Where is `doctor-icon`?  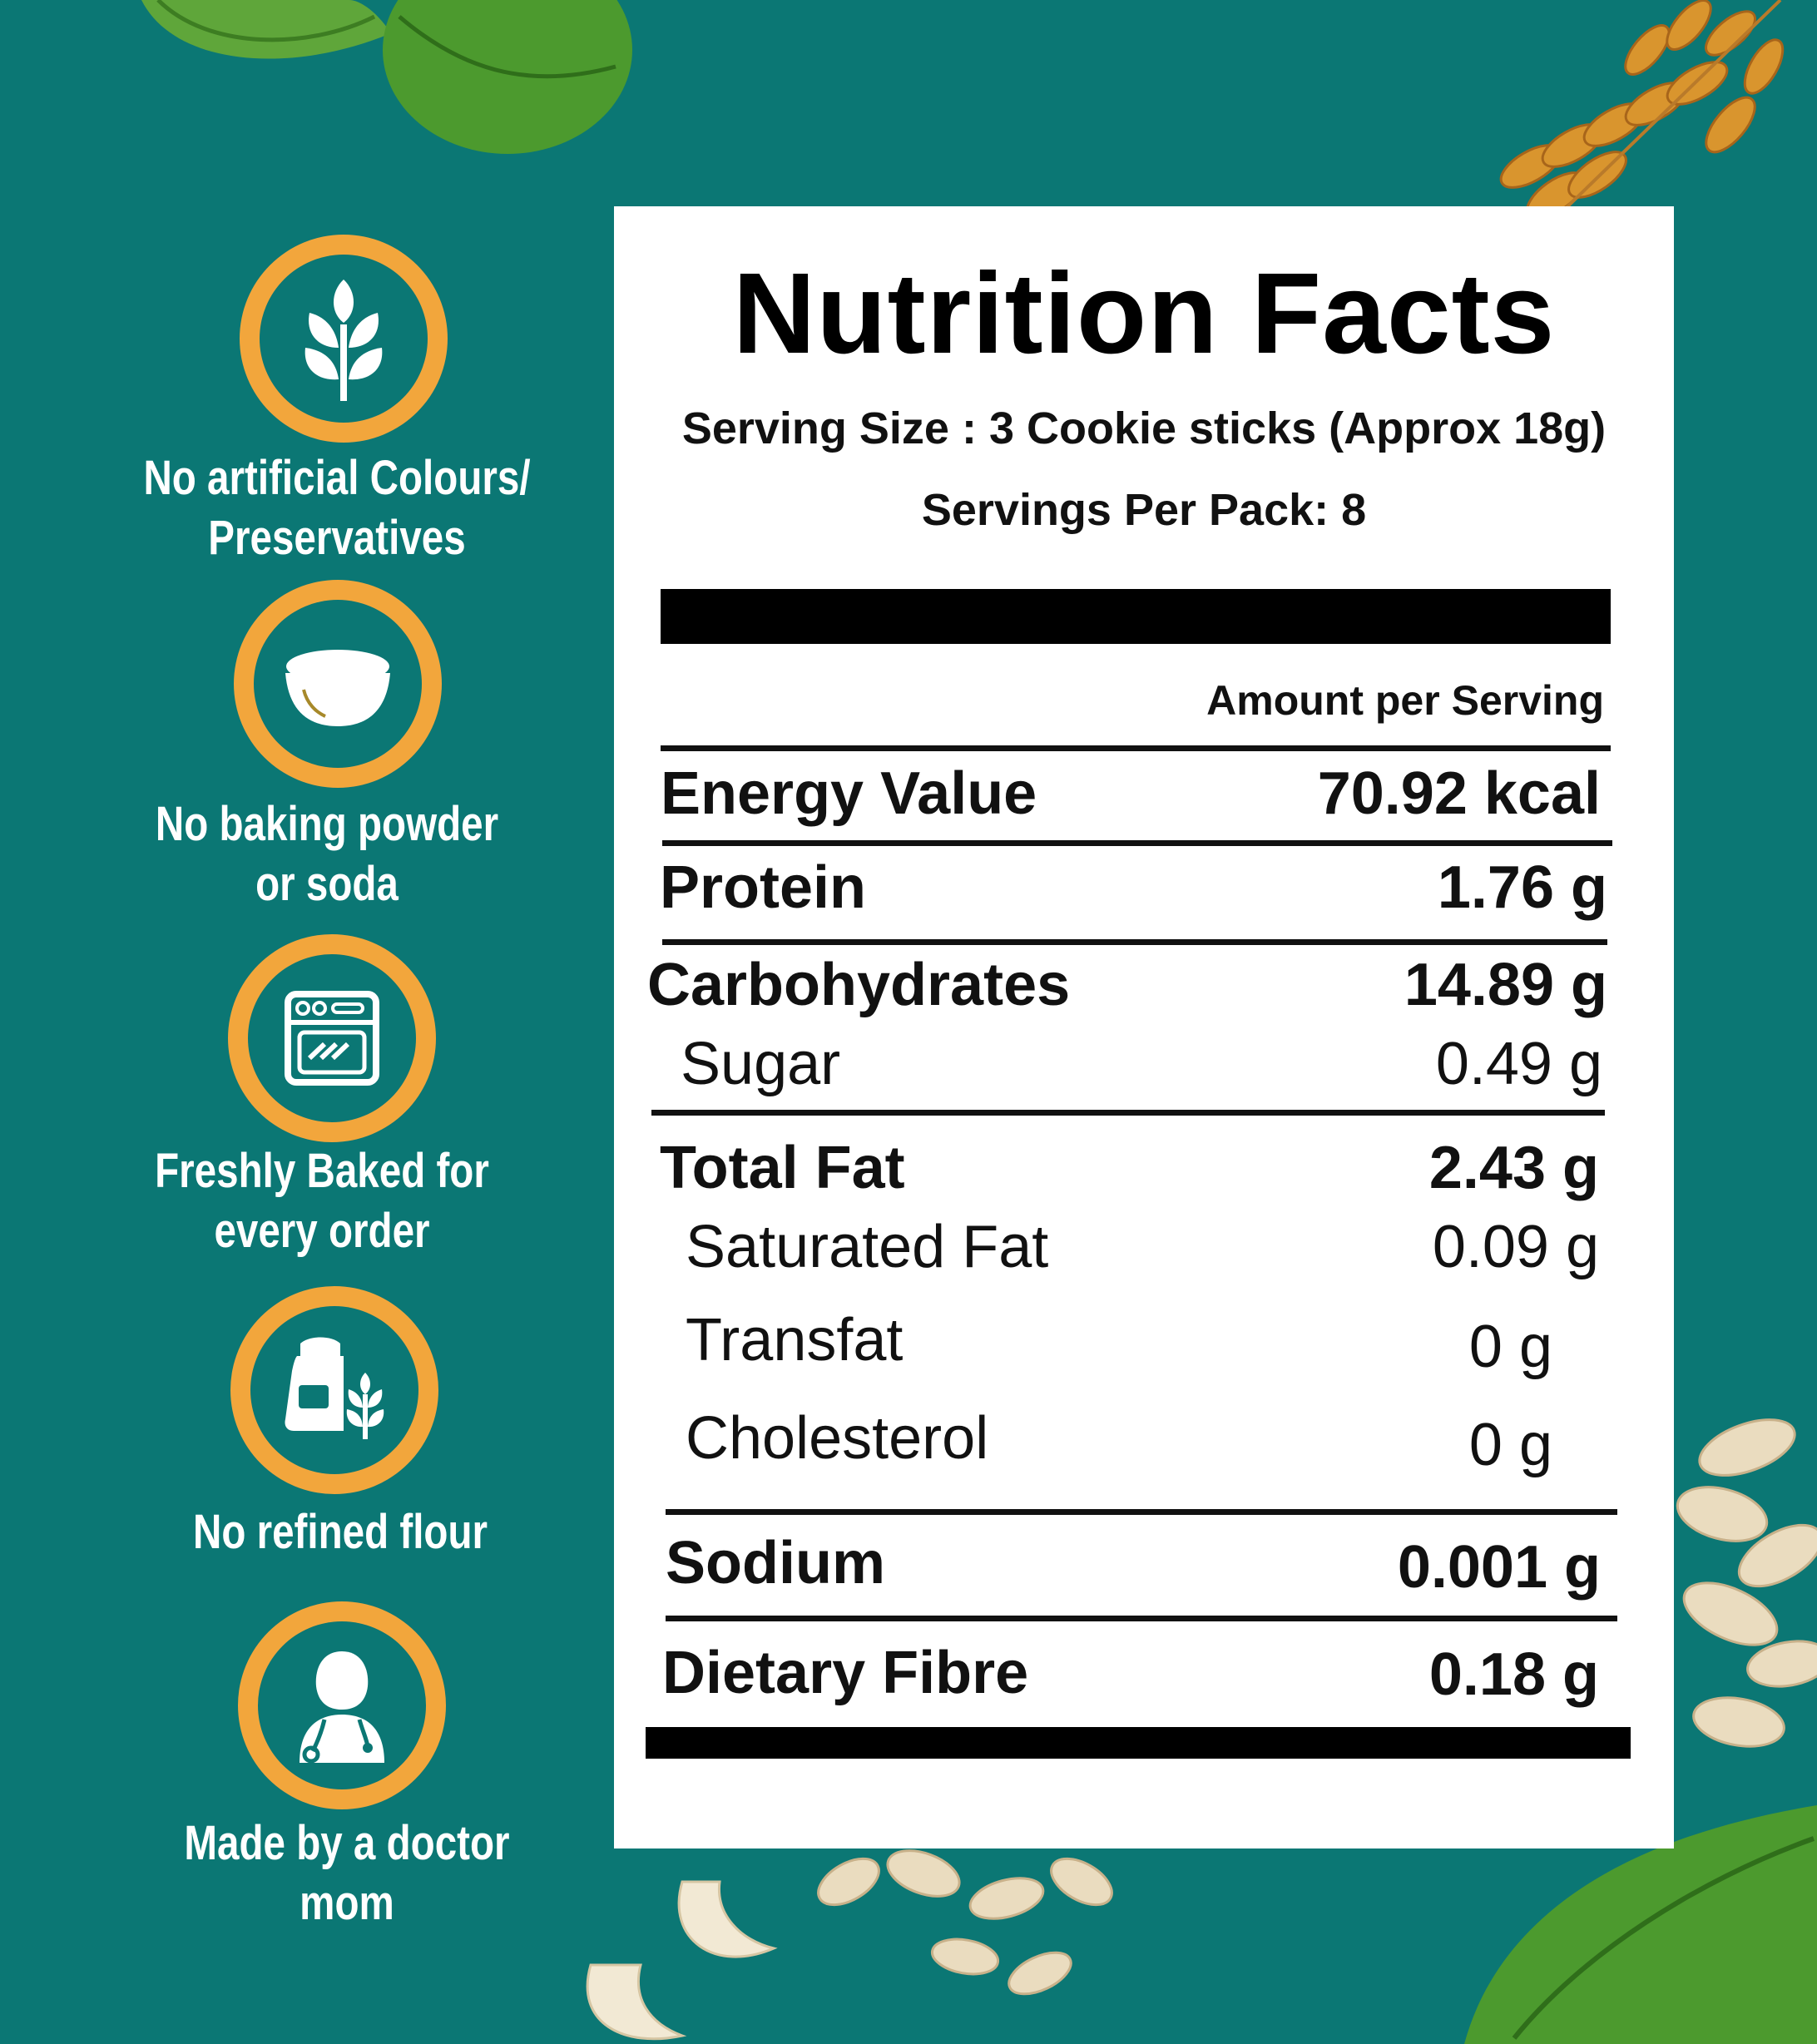 doctor-icon is located at coordinates (342, 1707).